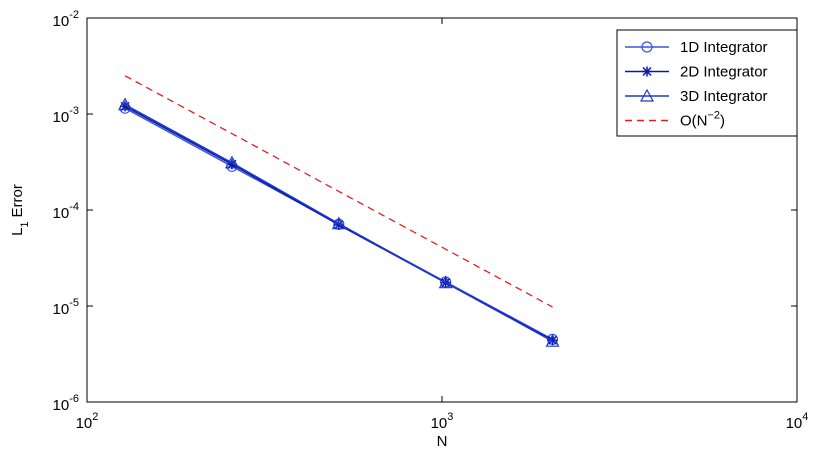  What do you see at coordinates (805, 417) in the screenshot?
I see `tick-label-exponent: 4` at bounding box center [805, 417].